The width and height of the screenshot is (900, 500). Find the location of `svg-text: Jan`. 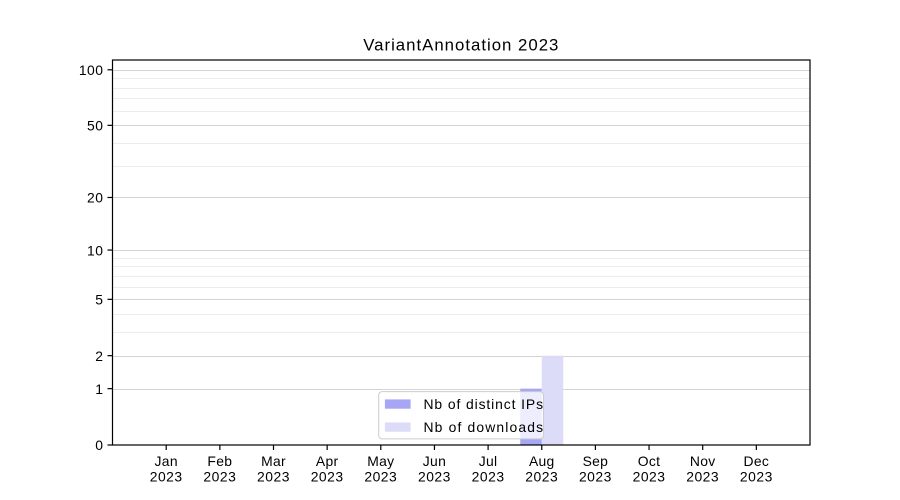

svg-text: Jan is located at coordinates (166, 461).